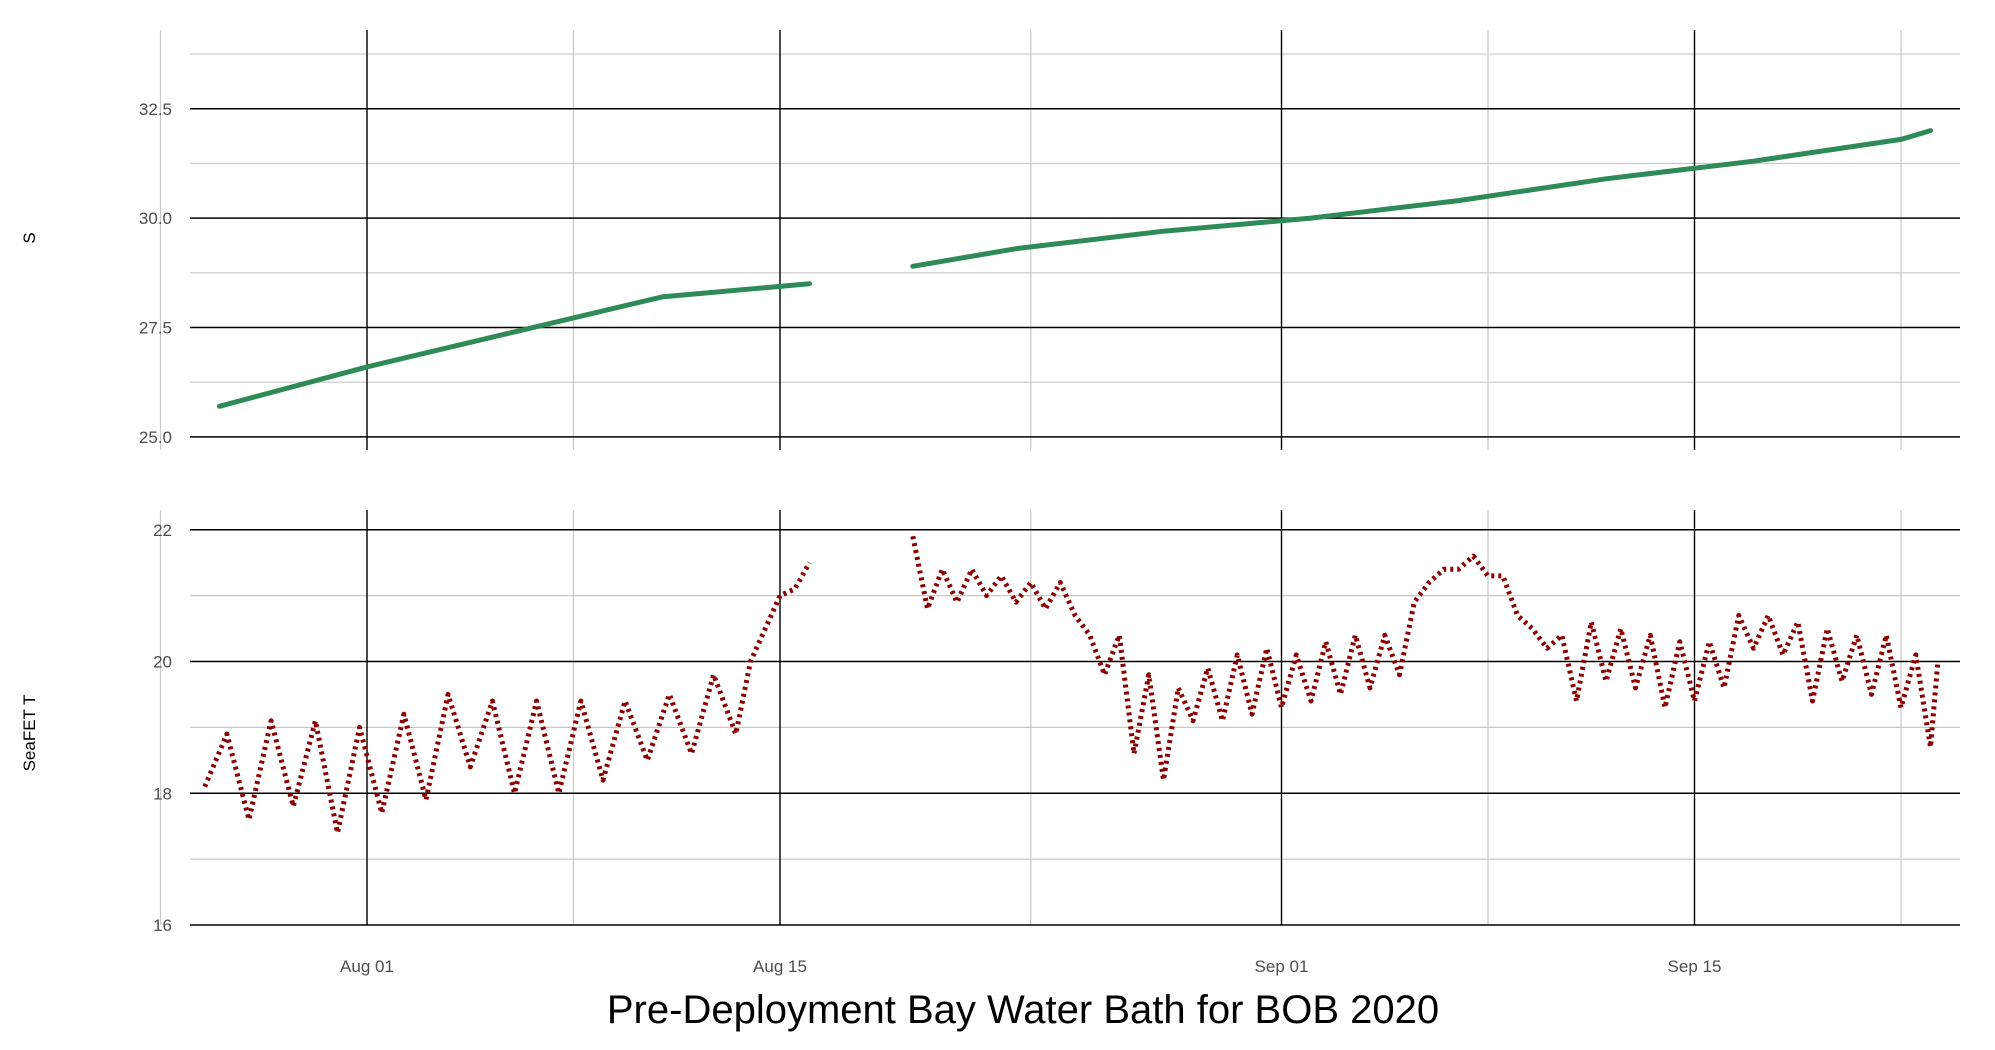  What do you see at coordinates (1695, 966) in the screenshot?
I see `x-tick-label: Sep 15` at bounding box center [1695, 966].